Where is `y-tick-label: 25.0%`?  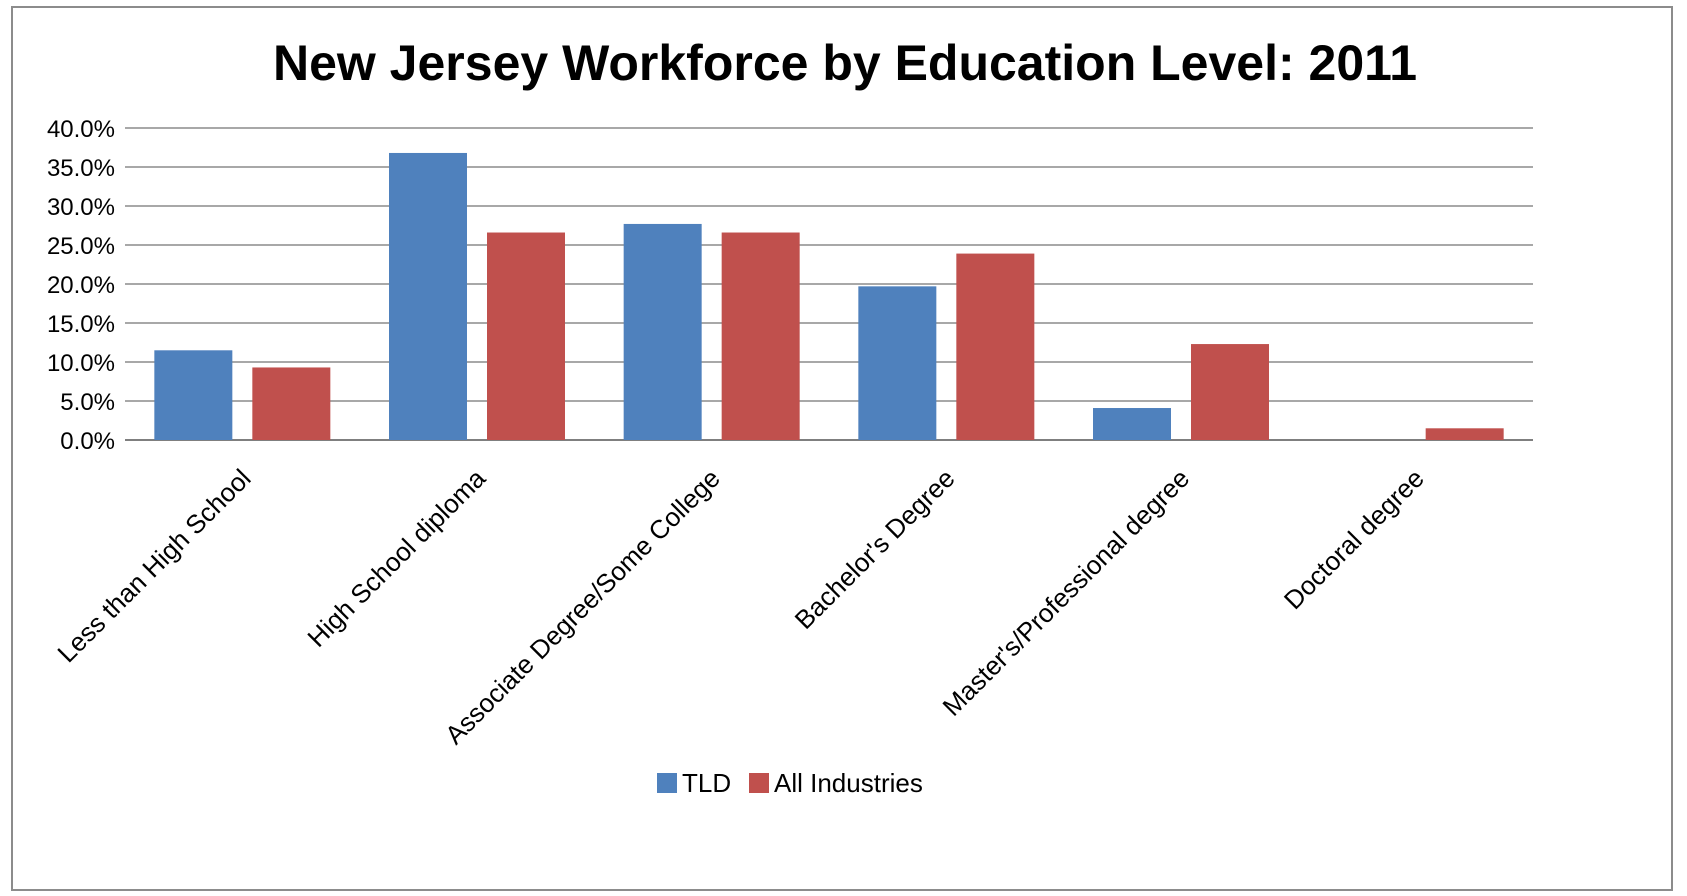 y-tick-label: 25.0% is located at coordinates (81, 246).